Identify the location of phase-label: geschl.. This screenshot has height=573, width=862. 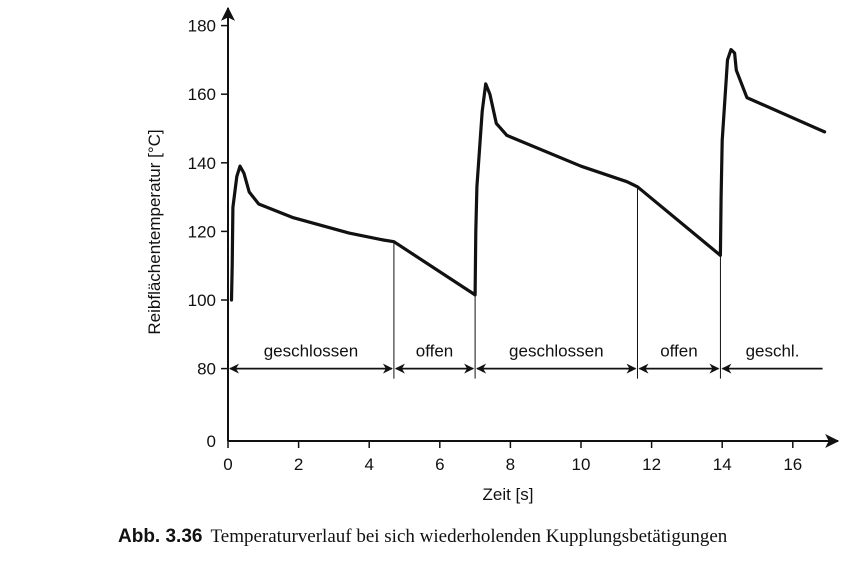
(773, 351).